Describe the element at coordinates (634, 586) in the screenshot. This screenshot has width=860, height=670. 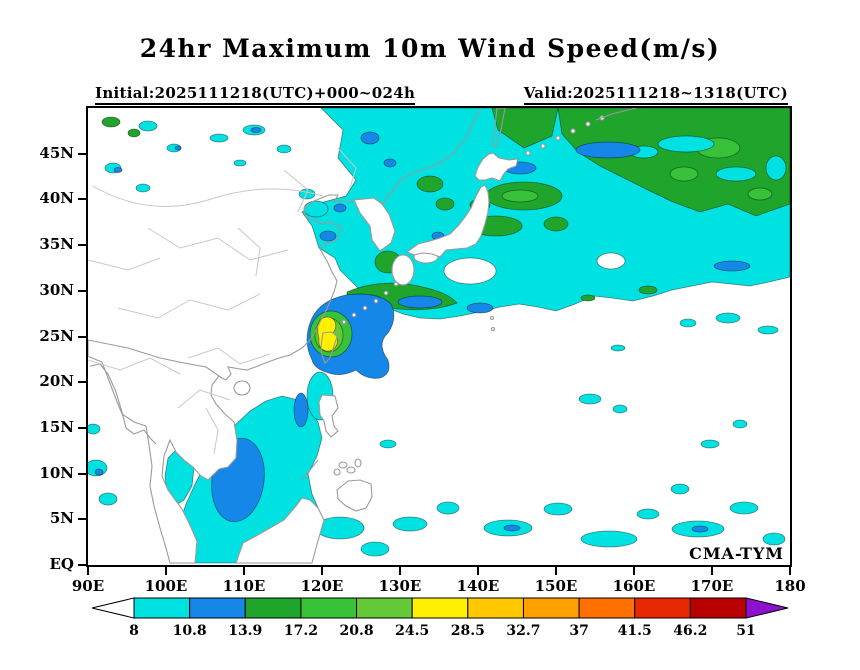
I see `lon-axis-label: 160E` at that location.